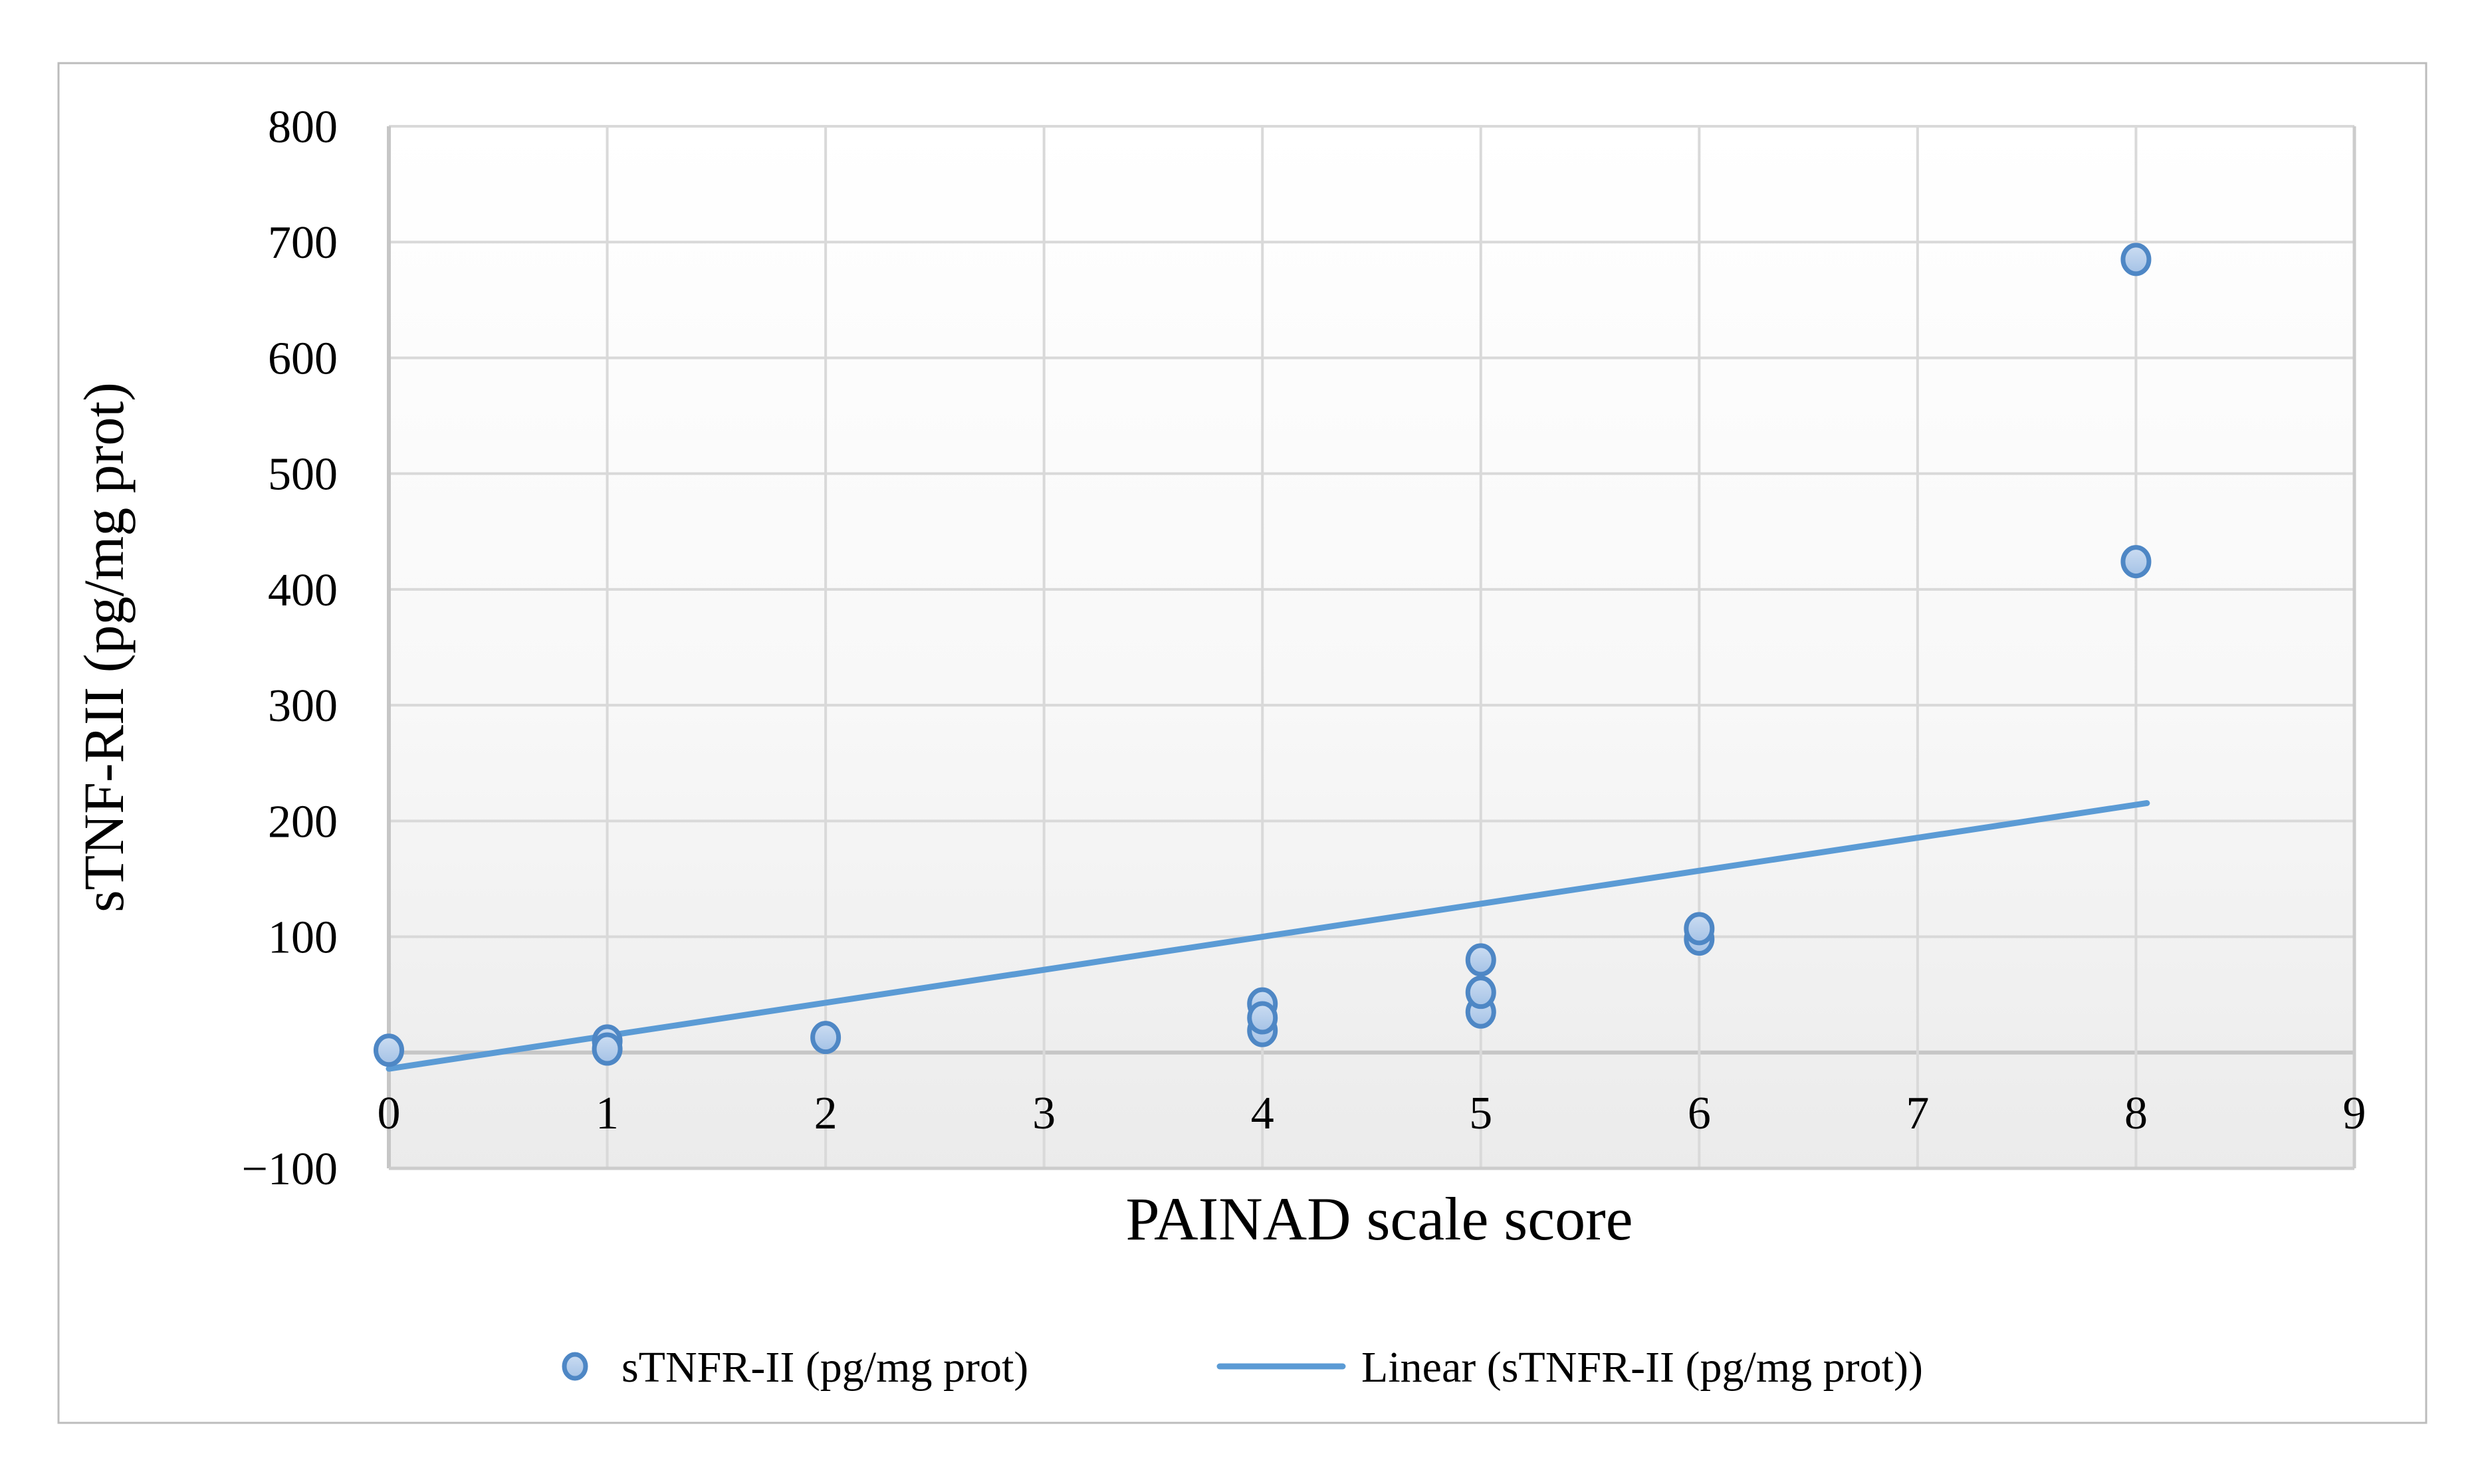 The height and width of the screenshot is (1484, 2482). Describe the element at coordinates (290, 648) in the screenshot. I see `y-axis-tick-labels: 800 700 600 500 400 300 200 100 −100` at that location.